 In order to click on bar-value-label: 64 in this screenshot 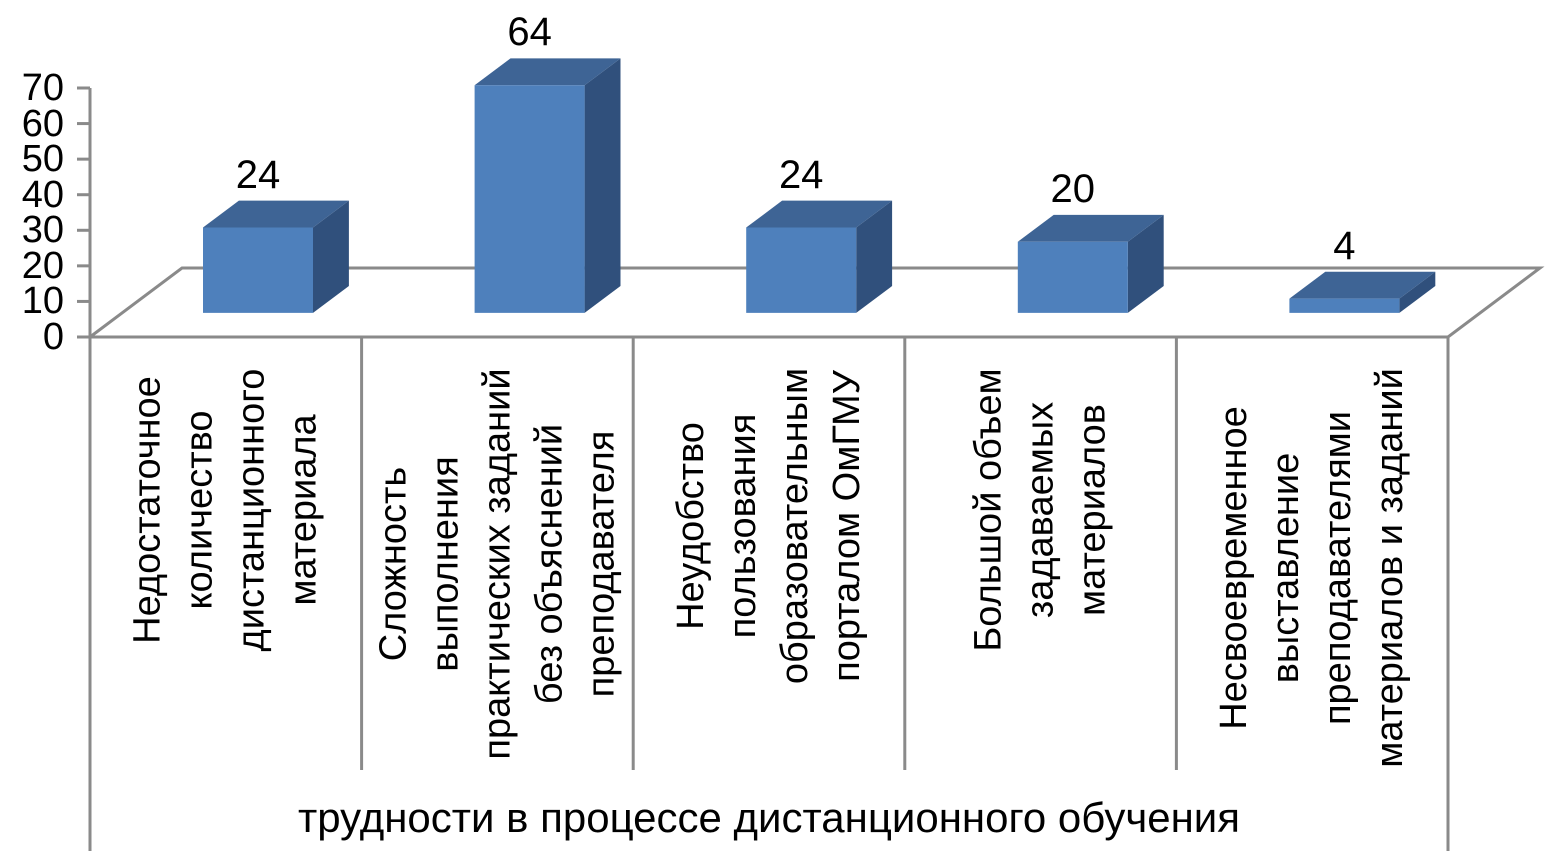, I will do `click(529, 32)`.